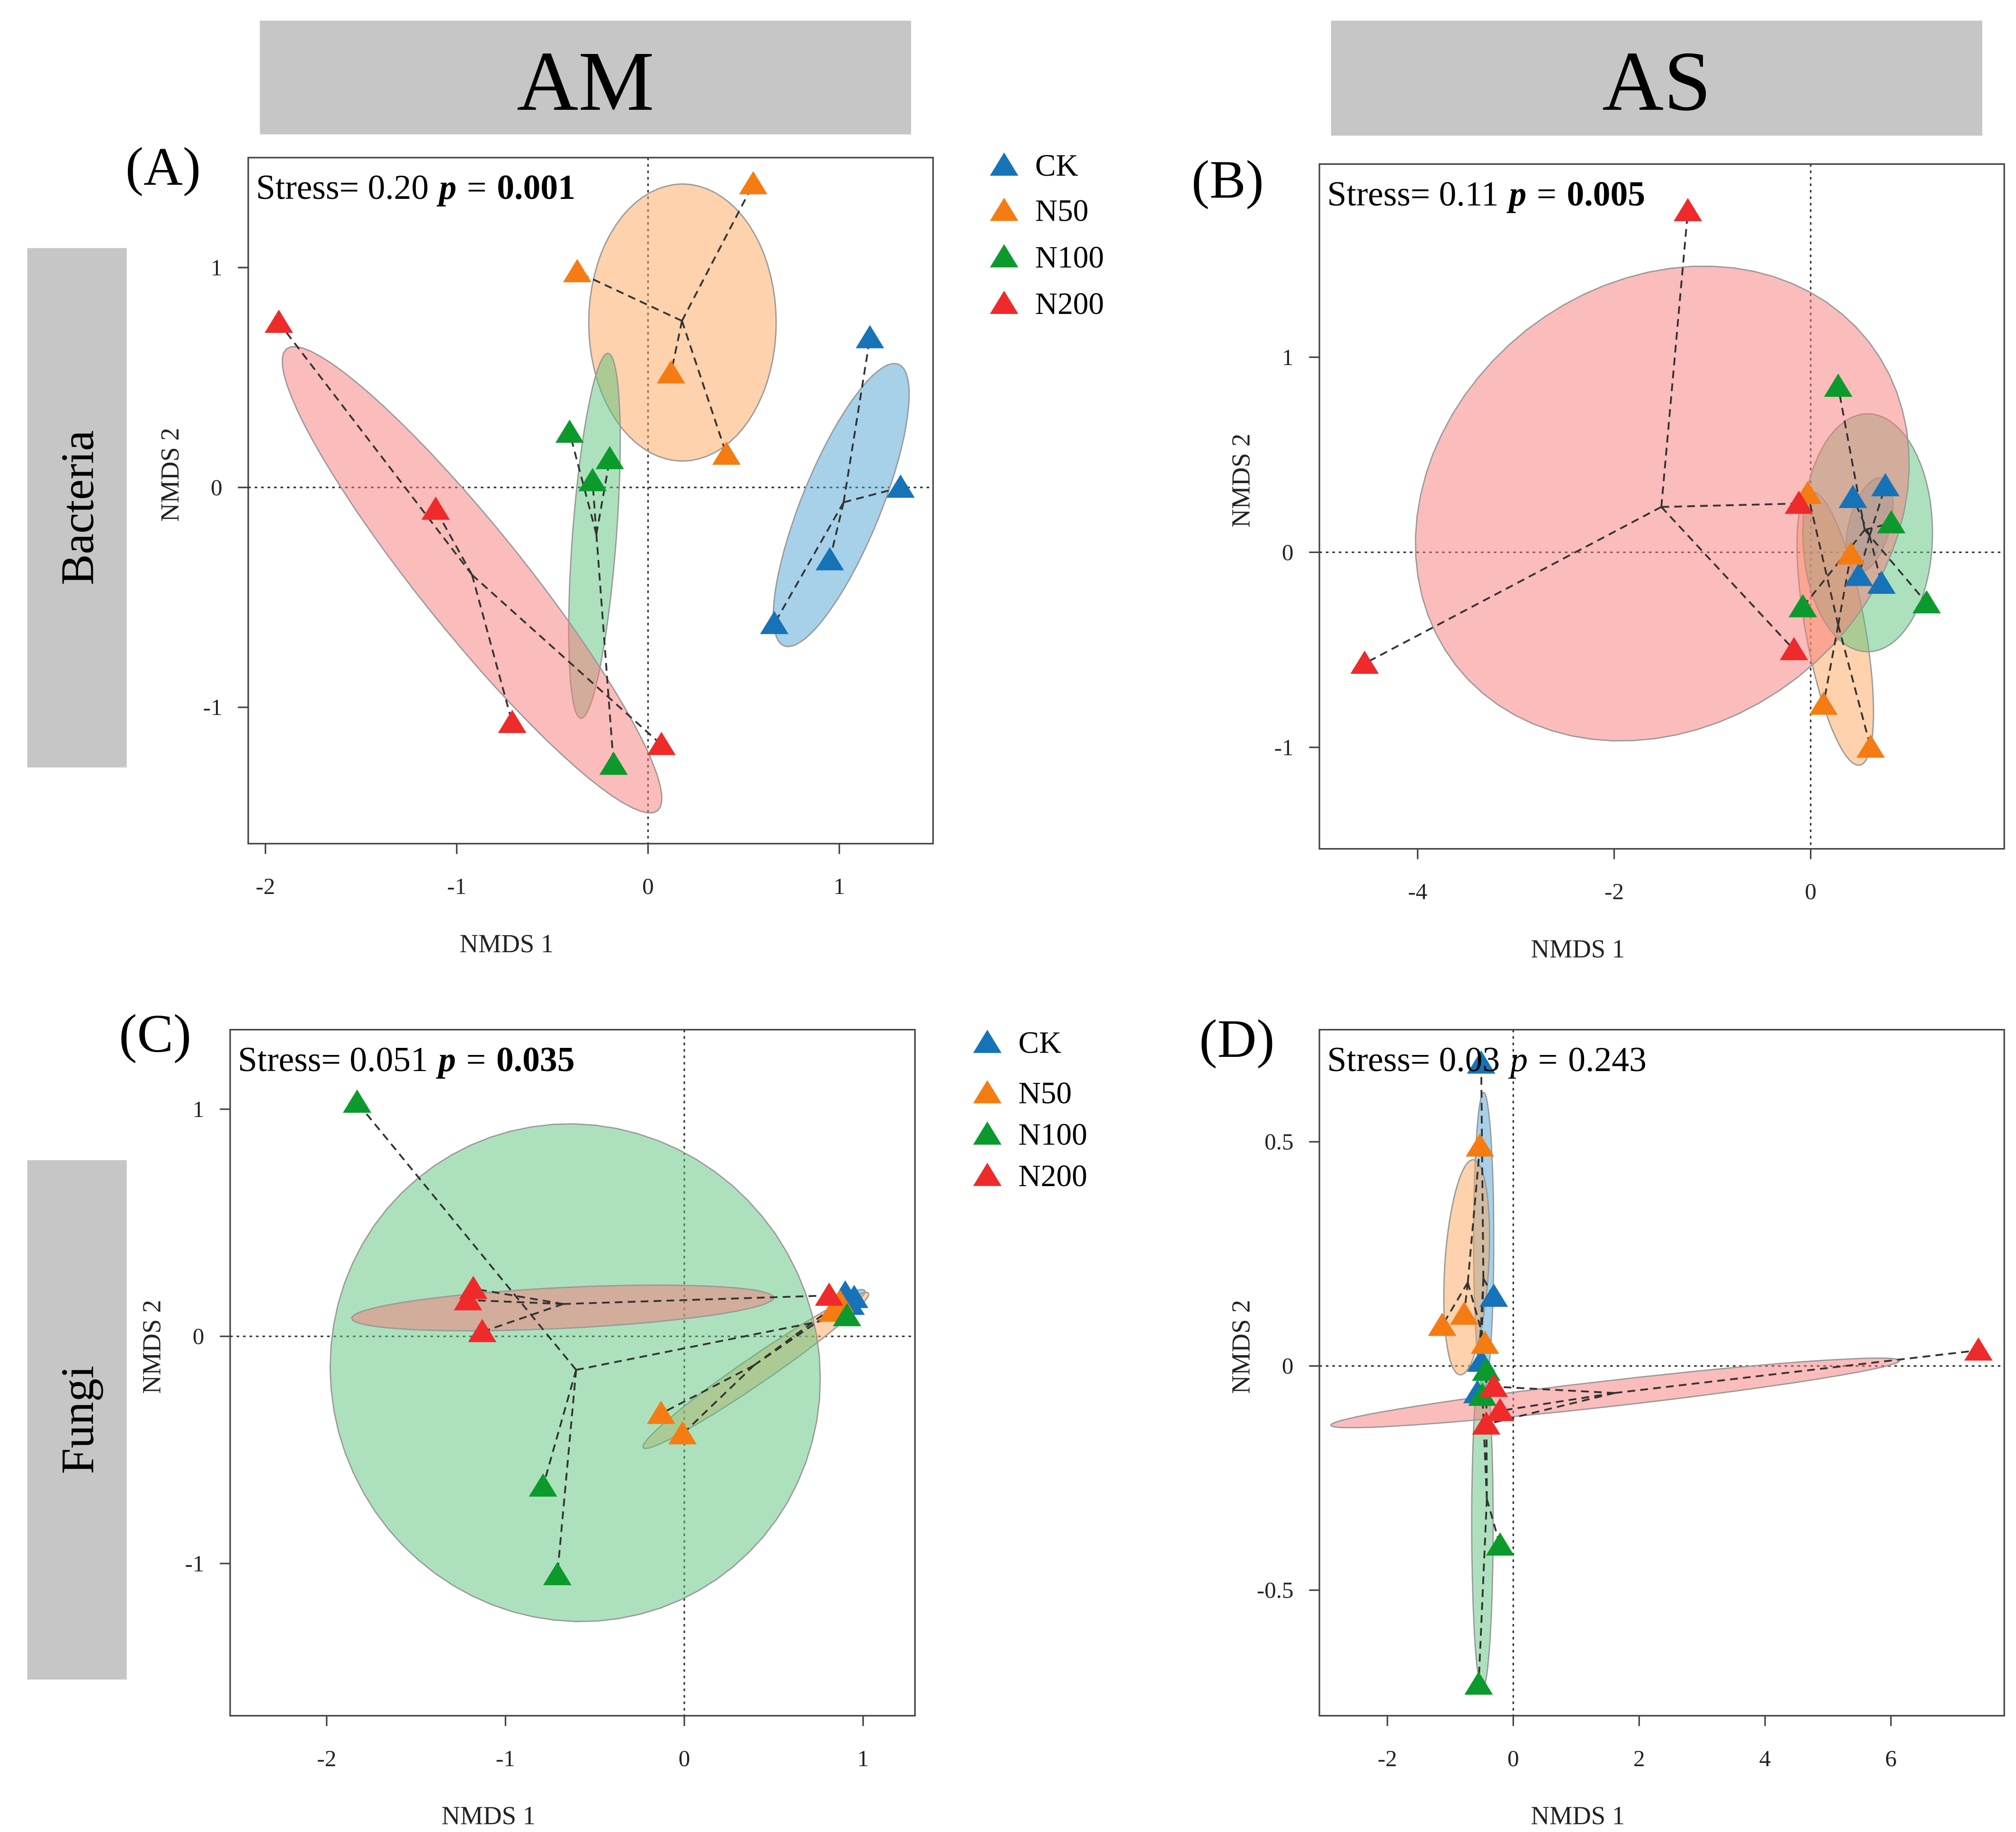  What do you see at coordinates (1656, 81) in the screenshot?
I see `header-as-text: AS` at bounding box center [1656, 81].